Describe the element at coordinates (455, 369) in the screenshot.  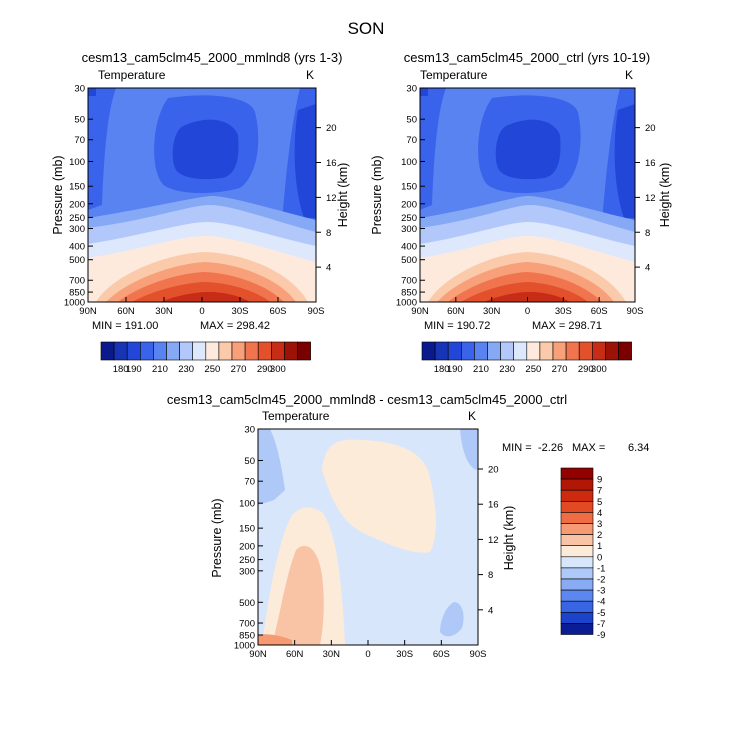
I see `colorbar-label: 190` at that location.